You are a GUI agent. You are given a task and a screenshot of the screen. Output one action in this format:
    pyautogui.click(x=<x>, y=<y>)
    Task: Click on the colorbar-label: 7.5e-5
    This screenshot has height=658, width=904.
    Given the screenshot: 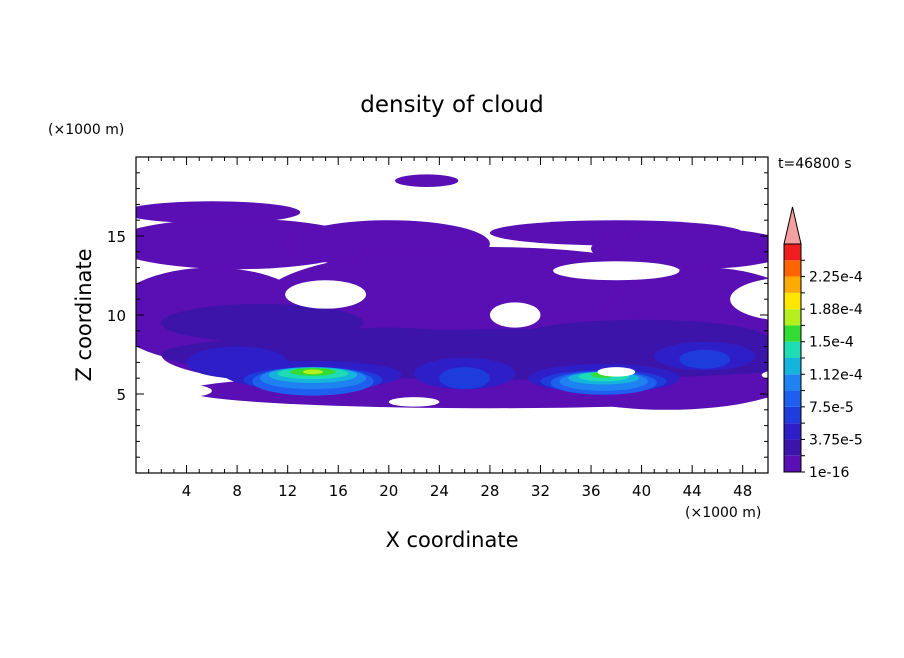 What is the action you would take?
    pyautogui.click(x=831, y=408)
    